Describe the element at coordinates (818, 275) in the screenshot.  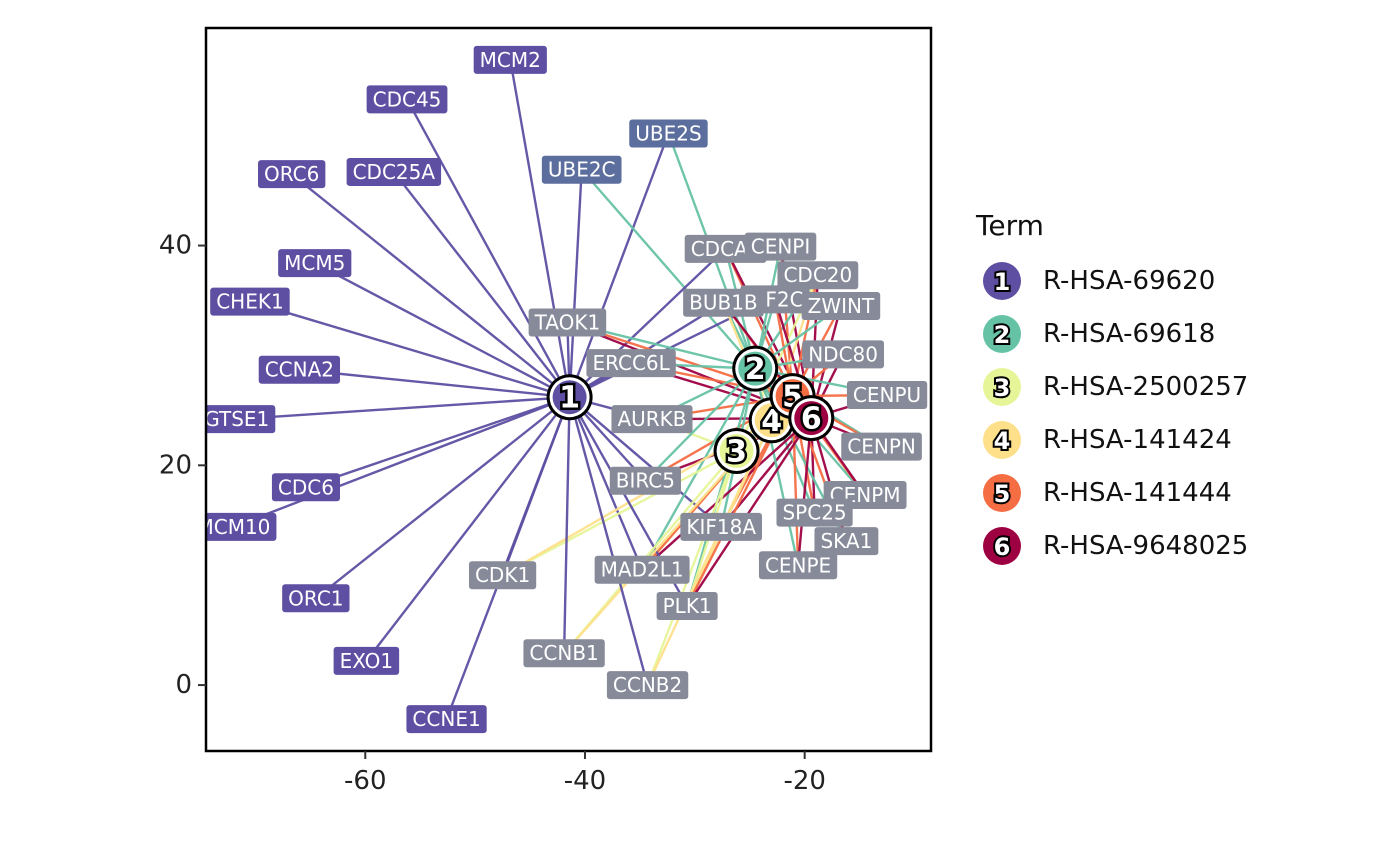
I see `gene-node: CDC20` at that location.